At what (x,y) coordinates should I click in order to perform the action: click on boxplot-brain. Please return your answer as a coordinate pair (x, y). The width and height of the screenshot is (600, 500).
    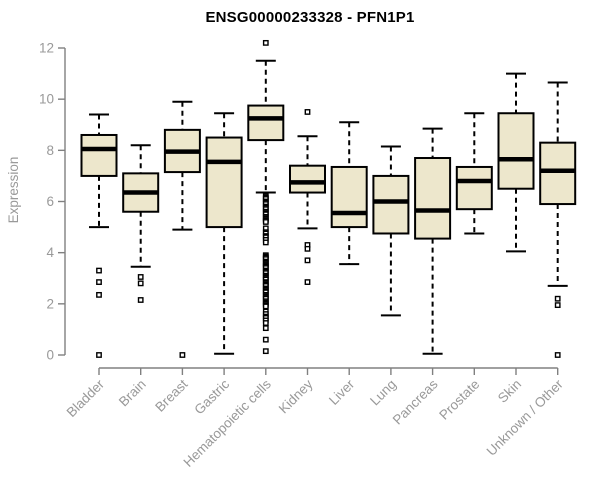
    Looking at the image, I should click on (141, 223).